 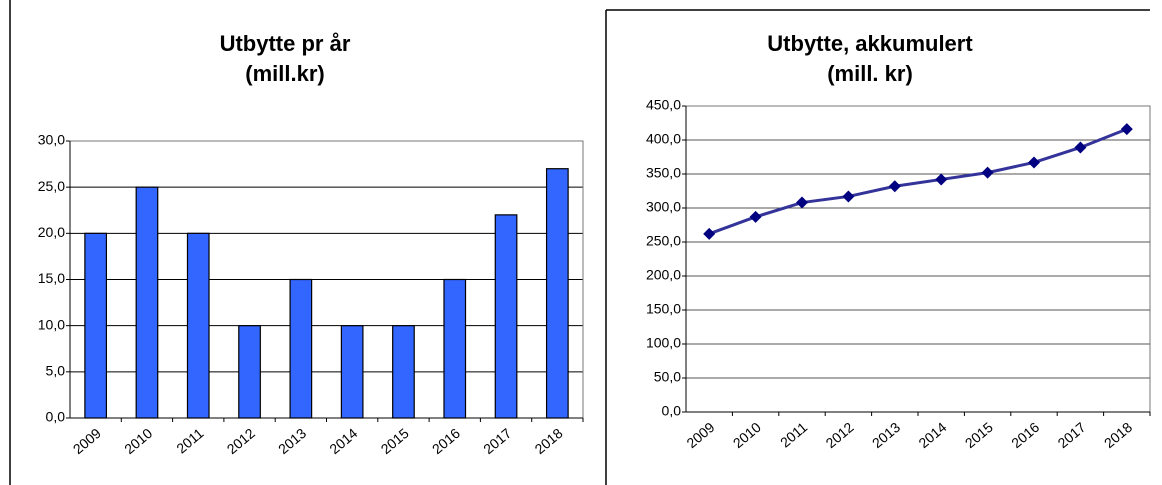 What do you see at coordinates (51, 232) in the screenshot?
I see `y-tick-label: 20,0` at bounding box center [51, 232].